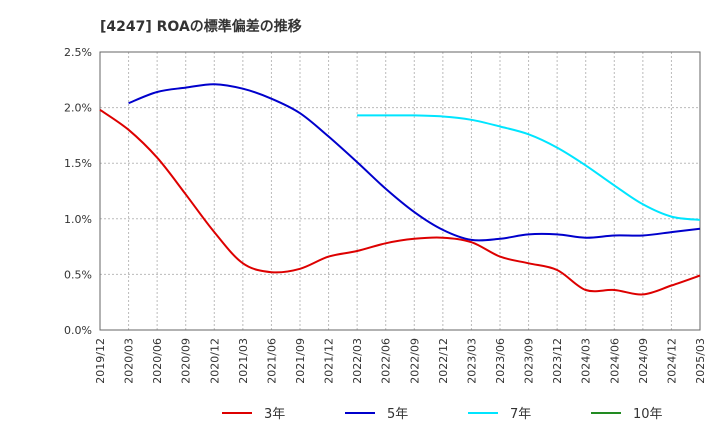 This screenshot has height=440, width=720. Describe the element at coordinates (643, 361) in the screenshot. I see `x-tick-label: 2024/09` at that location.